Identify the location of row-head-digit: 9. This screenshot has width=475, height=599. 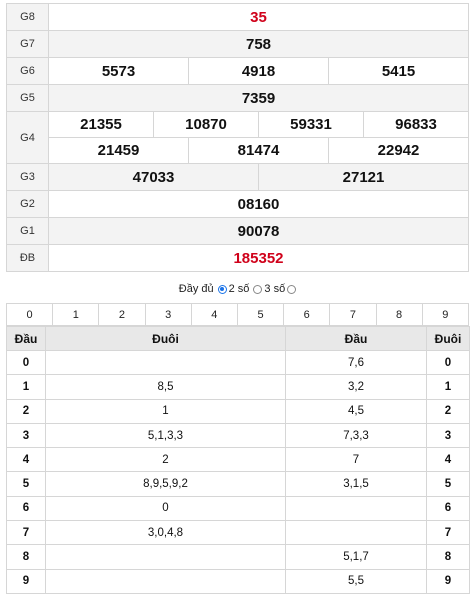
(26, 581).